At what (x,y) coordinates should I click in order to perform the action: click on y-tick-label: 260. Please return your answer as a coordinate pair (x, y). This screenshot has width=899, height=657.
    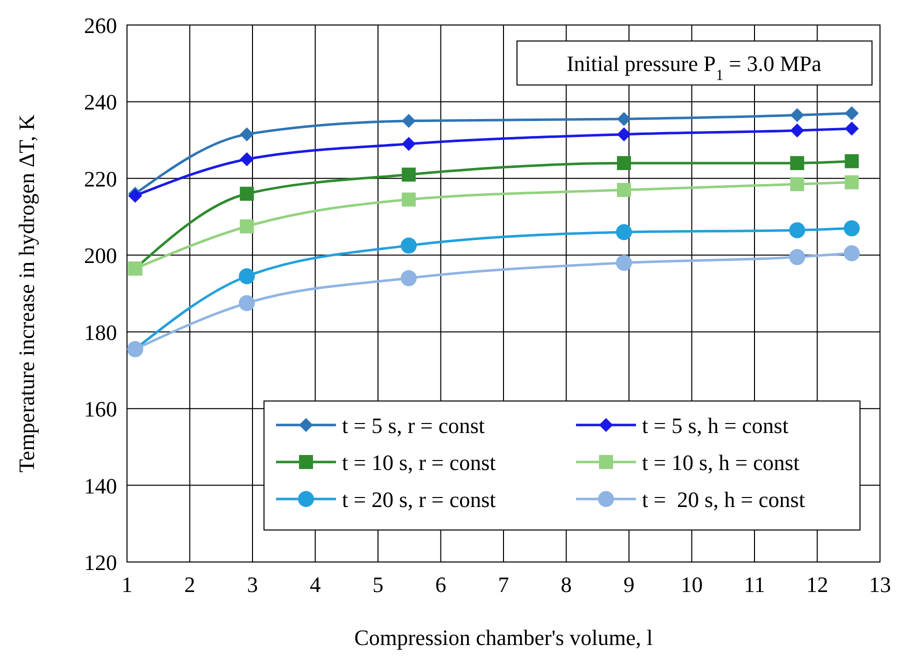
    Looking at the image, I should click on (100, 25).